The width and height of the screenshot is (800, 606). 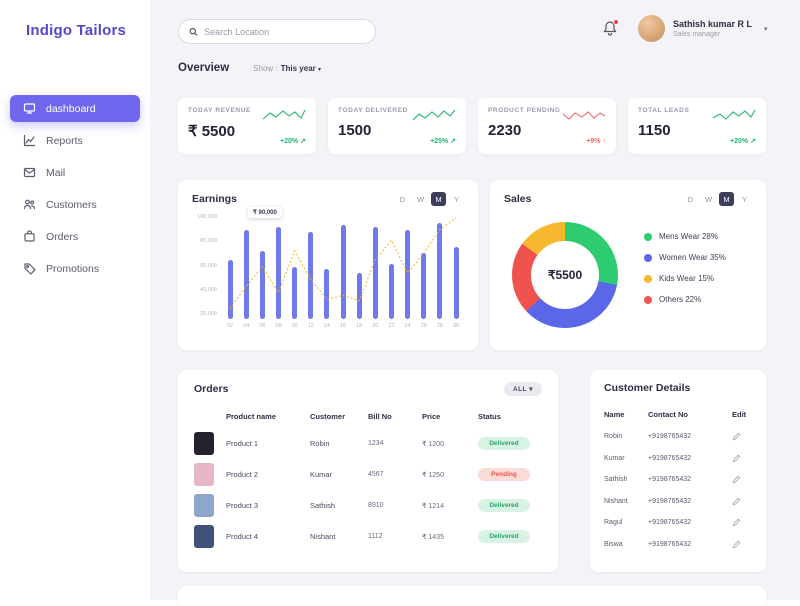 I want to click on show-filter: Show : This year ▾, so click(x=287, y=68).